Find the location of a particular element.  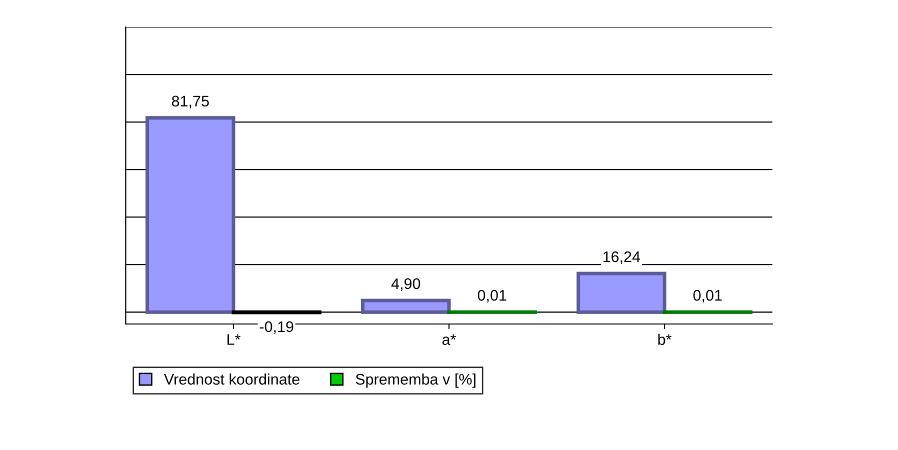

legend-label: Vrednost koordinate is located at coordinates (232, 379).